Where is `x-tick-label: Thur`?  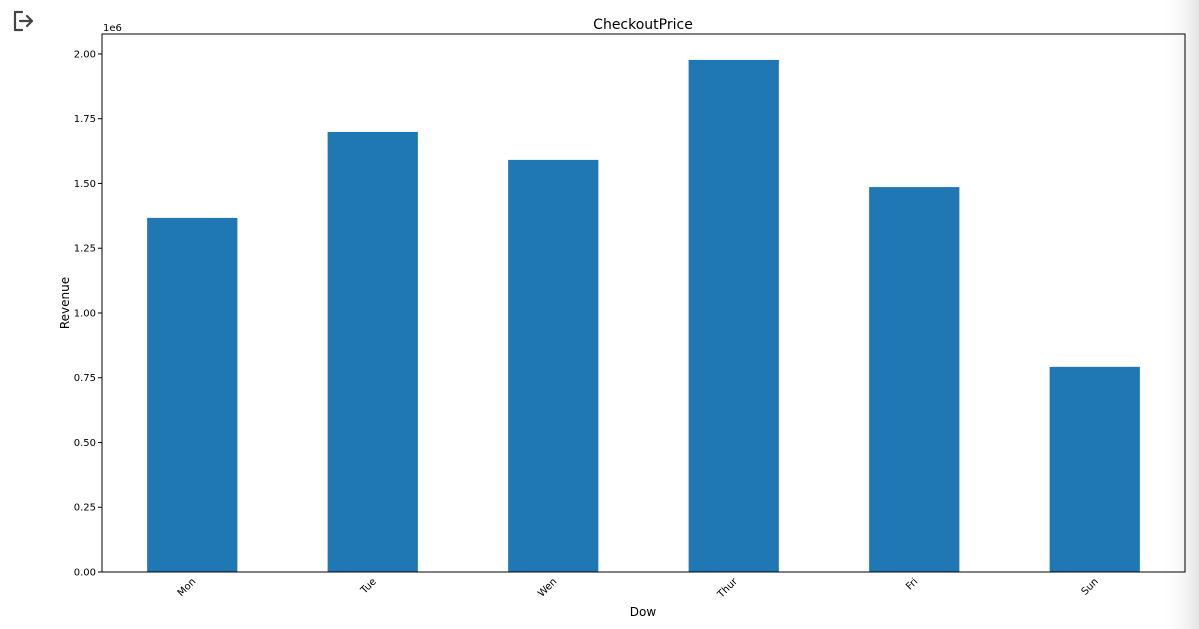
x-tick-label: Thur is located at coordinates (727, 588).